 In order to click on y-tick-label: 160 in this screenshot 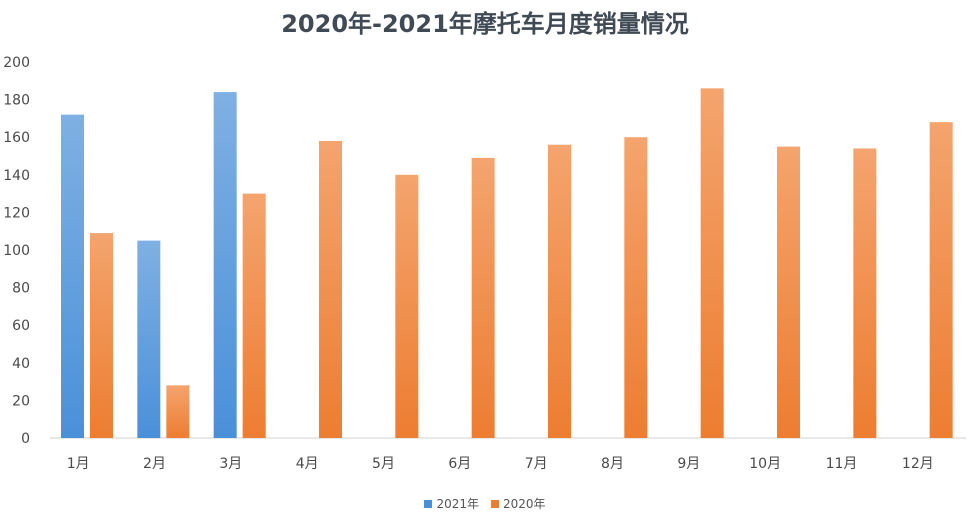, I will do `click(16, 138)`.